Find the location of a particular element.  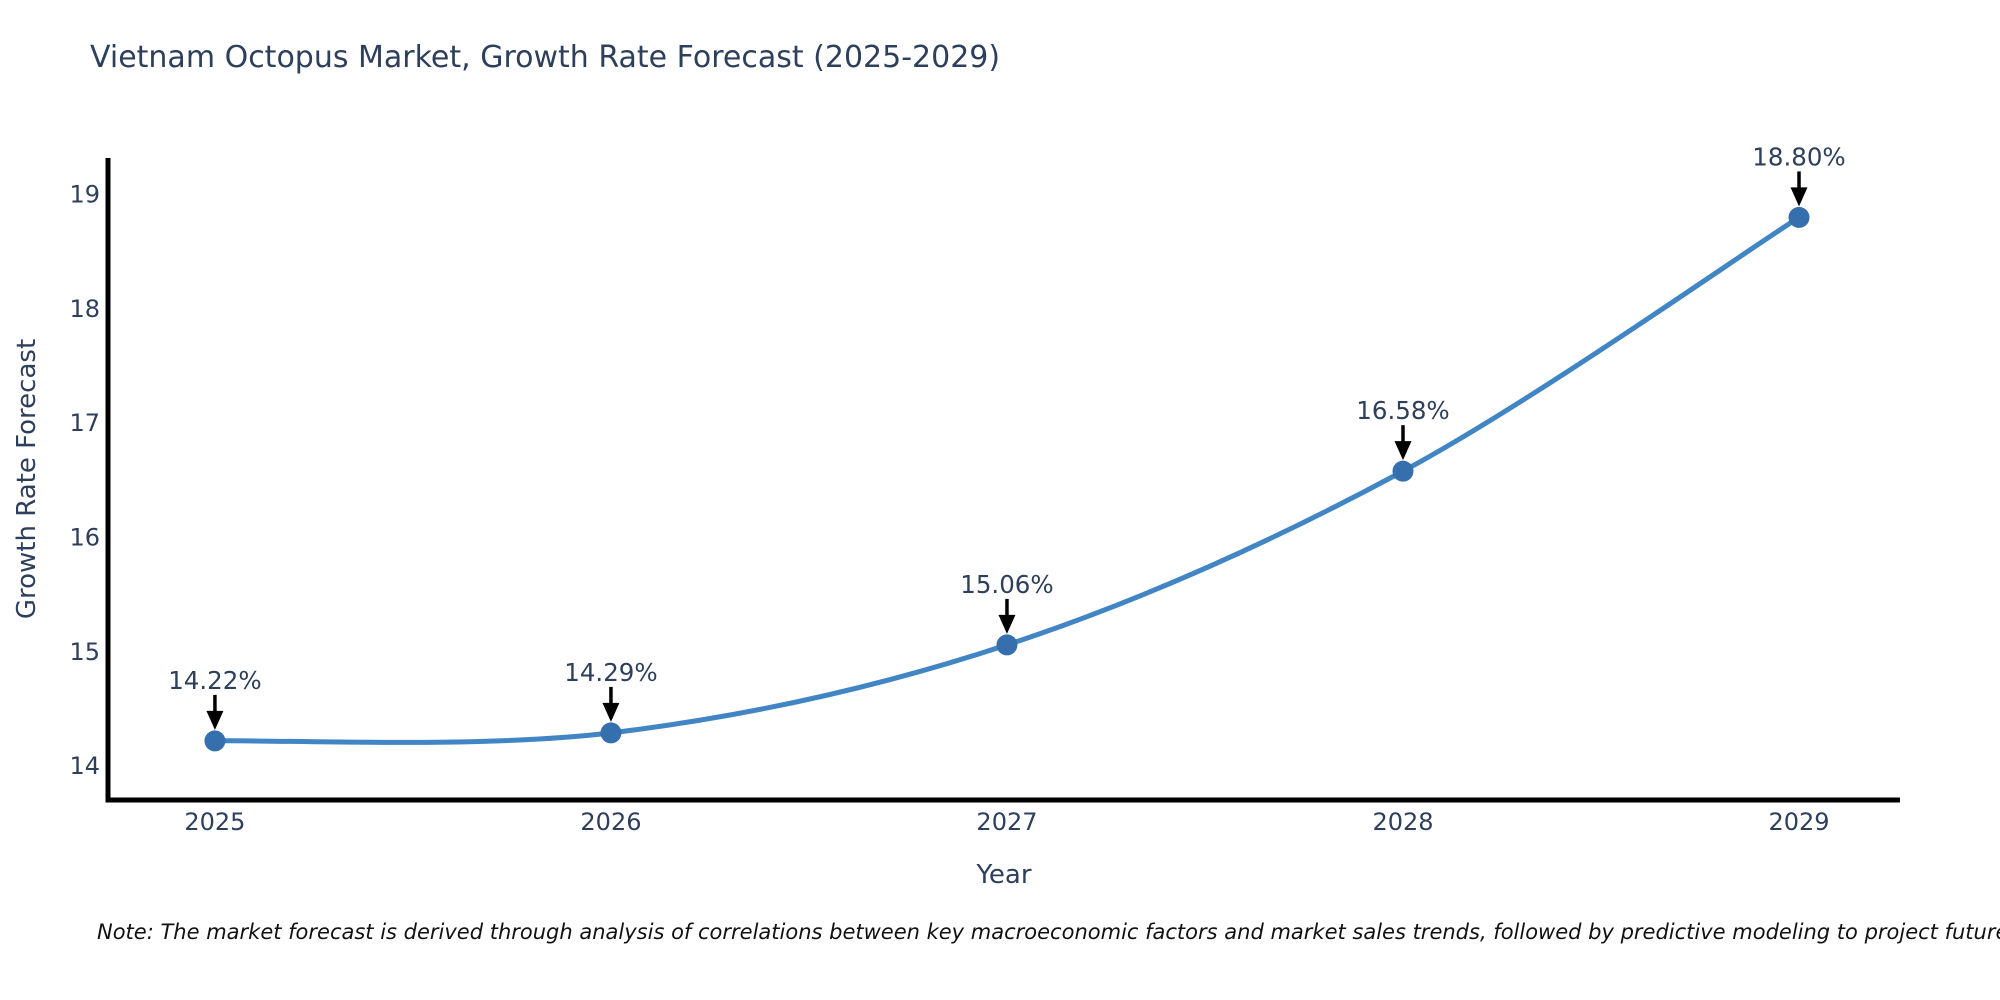

y-tick-label-16: 16 is located at coordinates (84, 537).